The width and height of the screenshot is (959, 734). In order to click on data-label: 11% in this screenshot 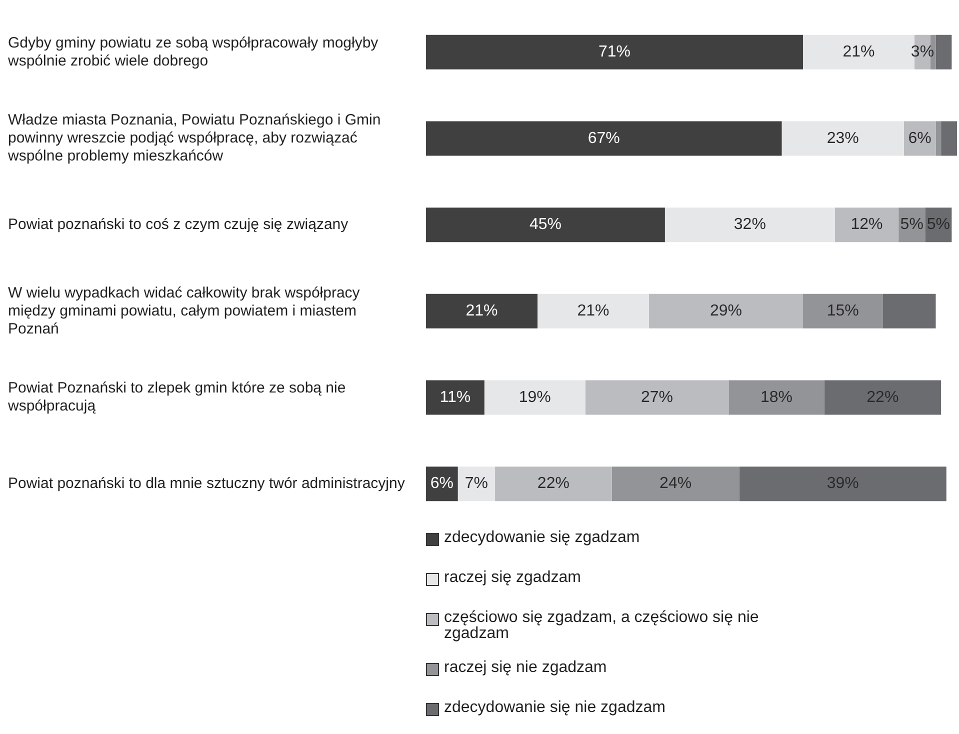, I will do `click(455, 397)`.